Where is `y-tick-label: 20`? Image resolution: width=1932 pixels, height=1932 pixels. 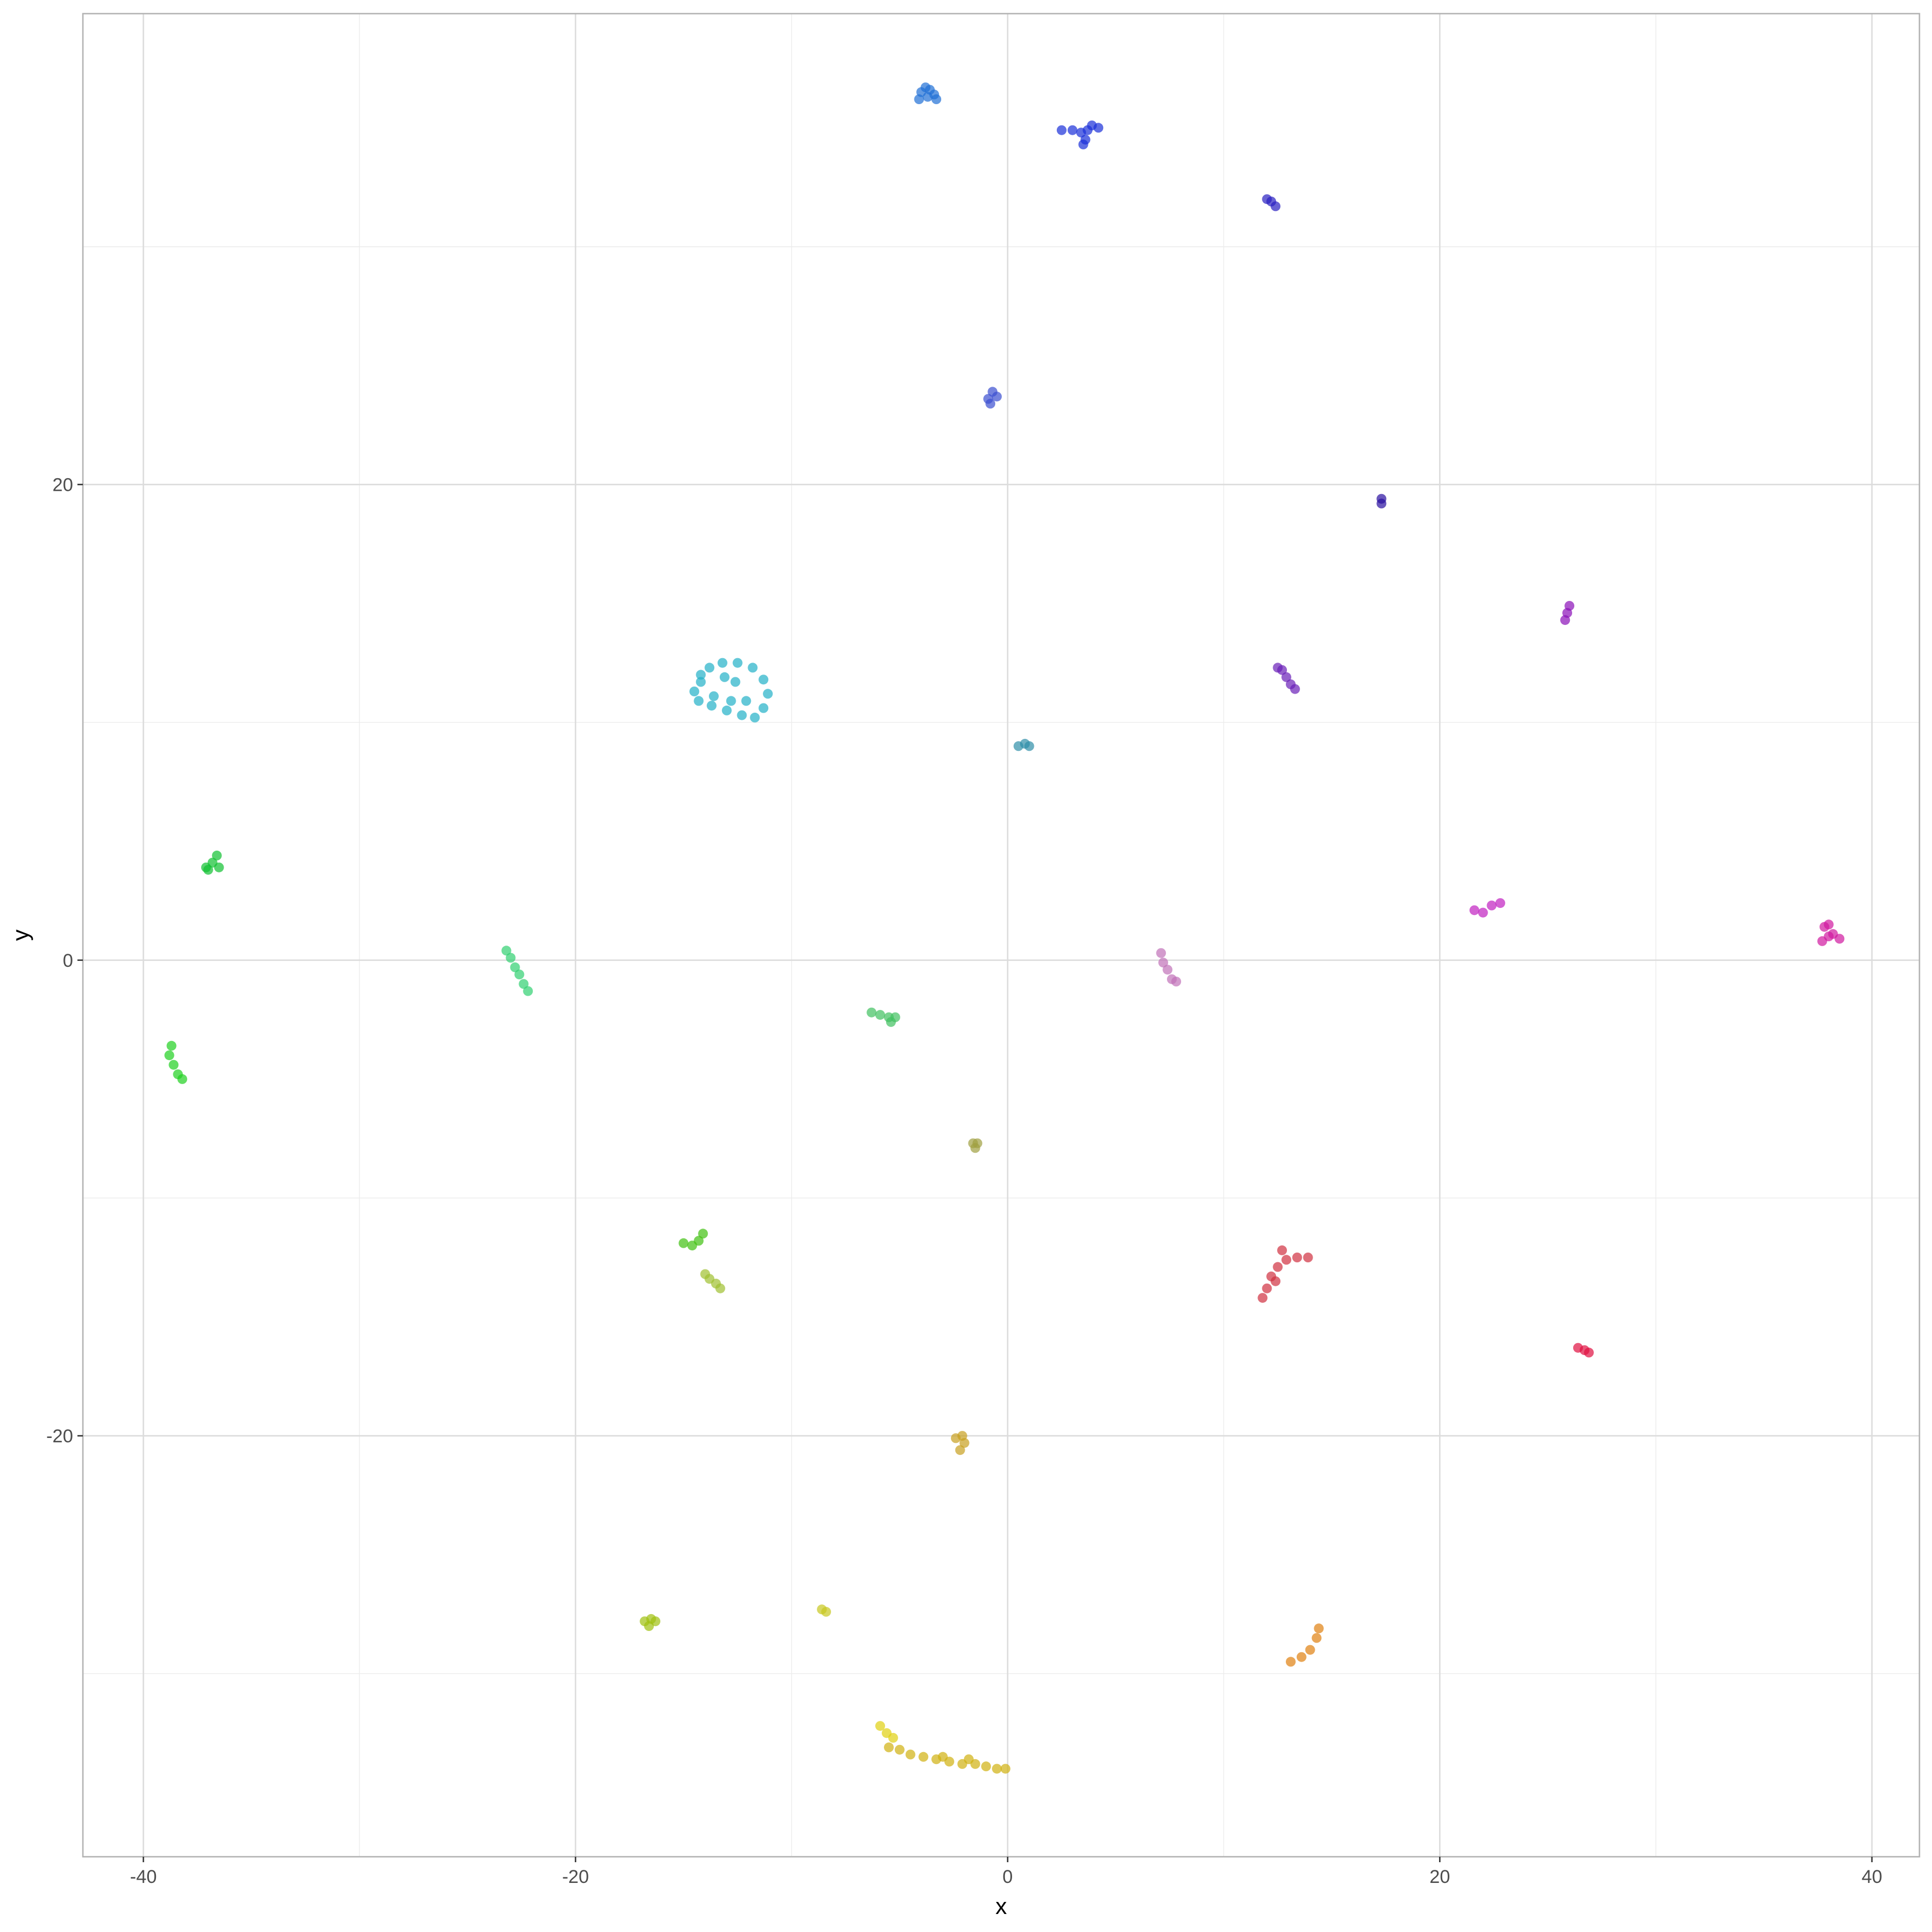 y-tick-label: 20 is located at coordinates (62, 485).